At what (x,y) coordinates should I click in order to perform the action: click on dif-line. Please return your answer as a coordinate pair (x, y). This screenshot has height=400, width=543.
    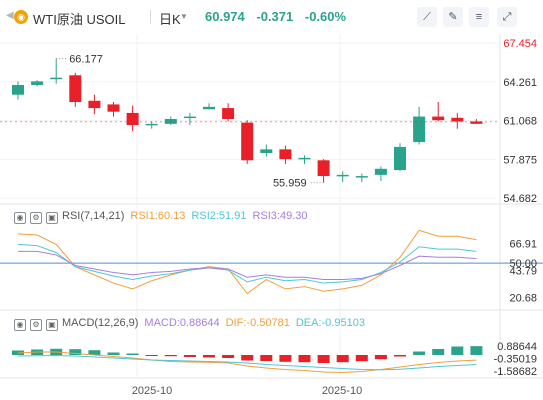
    Looking at the image, I should click on (247, 362).